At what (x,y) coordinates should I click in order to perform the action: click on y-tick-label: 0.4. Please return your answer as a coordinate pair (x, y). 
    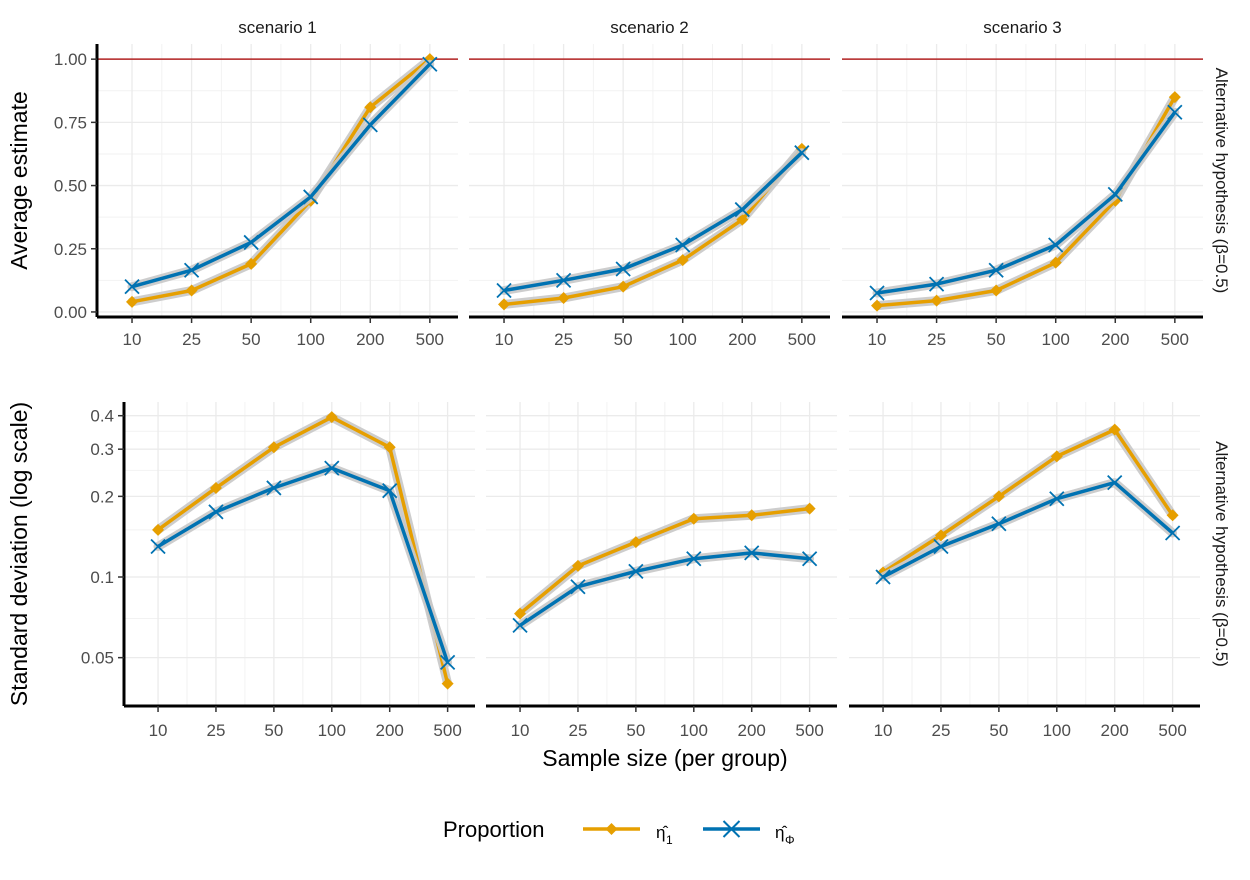
    Looking at the image, I should click on (102, 416).